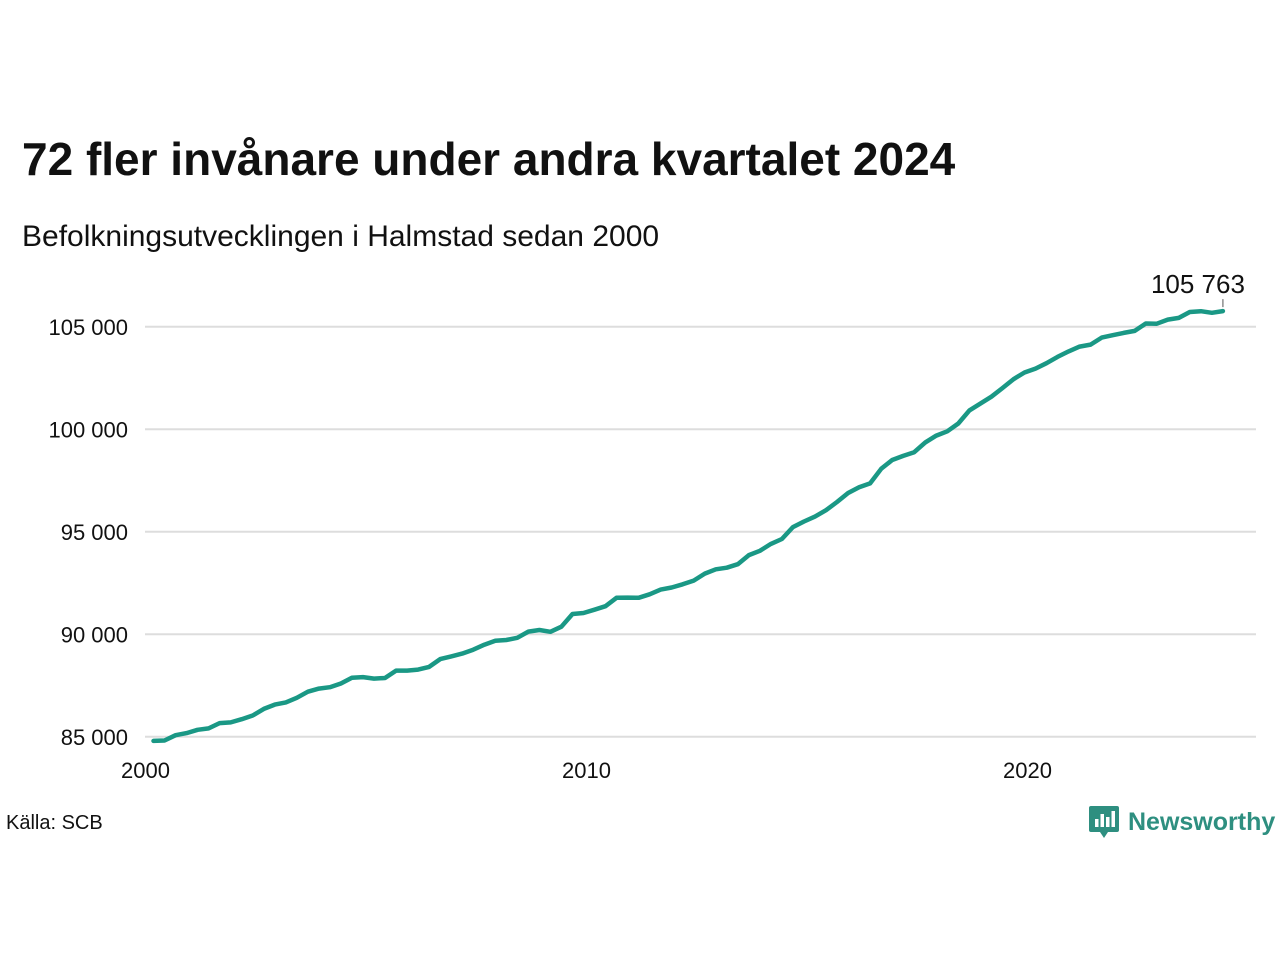 The image size is (1280, 960). Describe the element at coordinates (54, 823) in the screenshot. I see `source-note: Källa: SCB` at that location.